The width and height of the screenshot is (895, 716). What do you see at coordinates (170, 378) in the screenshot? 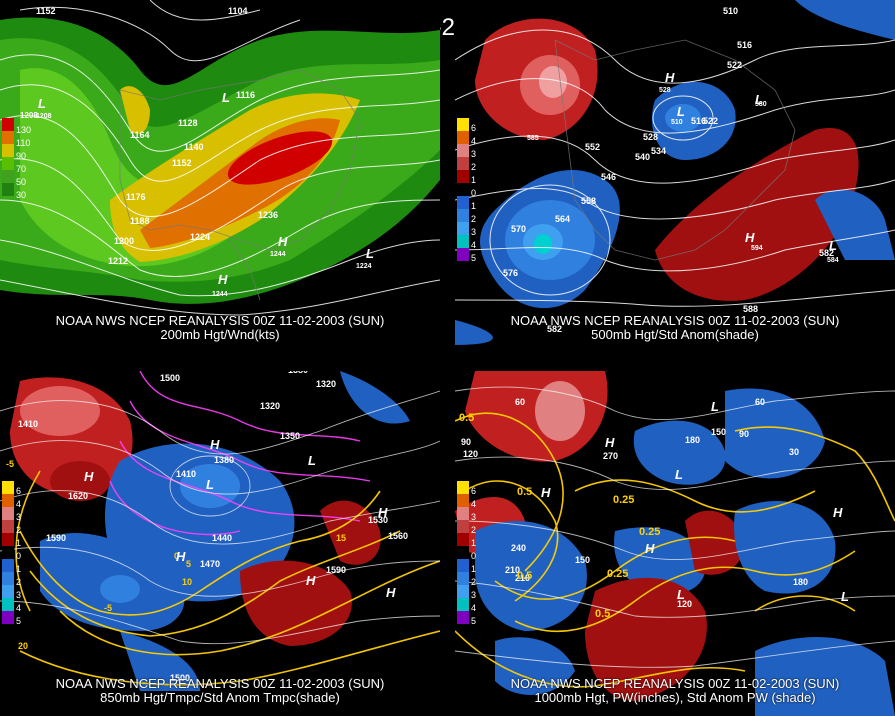
I see `contour-label: 1500` at bounding box center [170, 378].